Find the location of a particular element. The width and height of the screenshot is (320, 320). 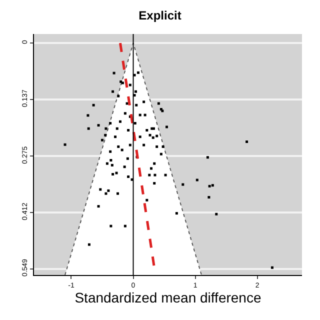

chart-title: Explicit is located at coordinates (160, 15).